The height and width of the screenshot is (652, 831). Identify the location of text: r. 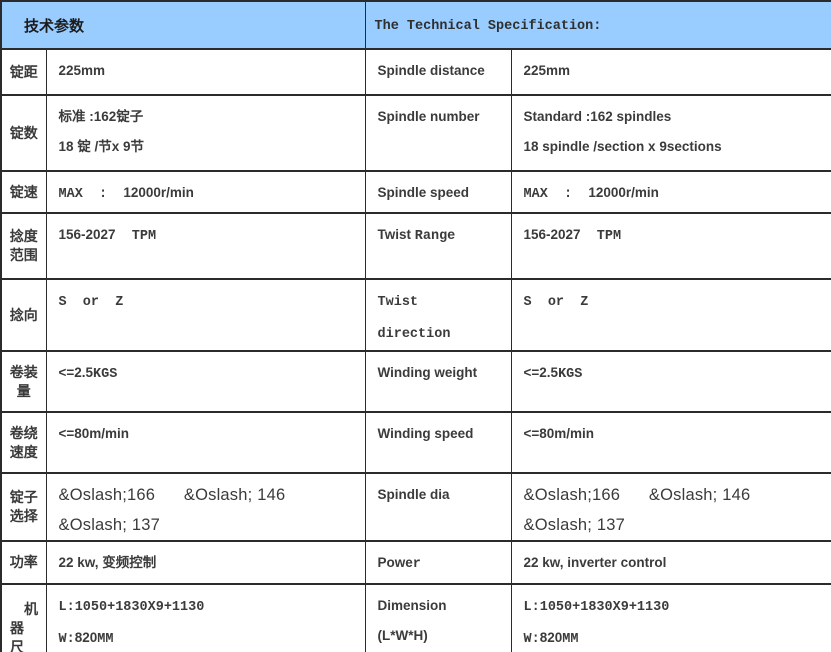
(416, 564).